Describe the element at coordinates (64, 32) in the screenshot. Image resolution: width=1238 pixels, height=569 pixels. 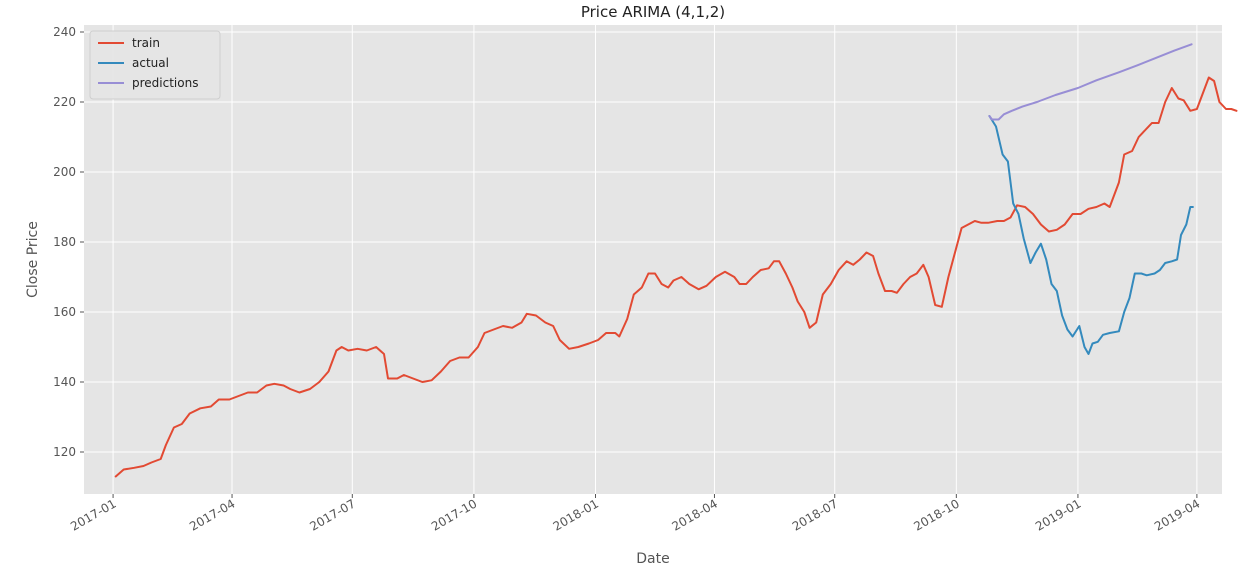
I see `y-tick-label: 240` at that location.